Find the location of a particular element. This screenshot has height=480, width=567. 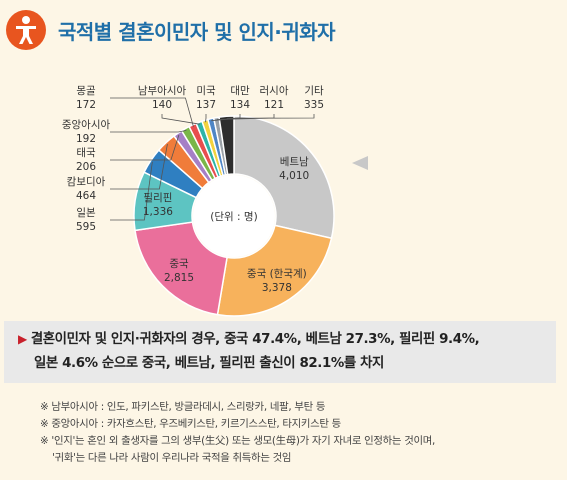

leader-line-몽골 is located at coordinates (152, 112).